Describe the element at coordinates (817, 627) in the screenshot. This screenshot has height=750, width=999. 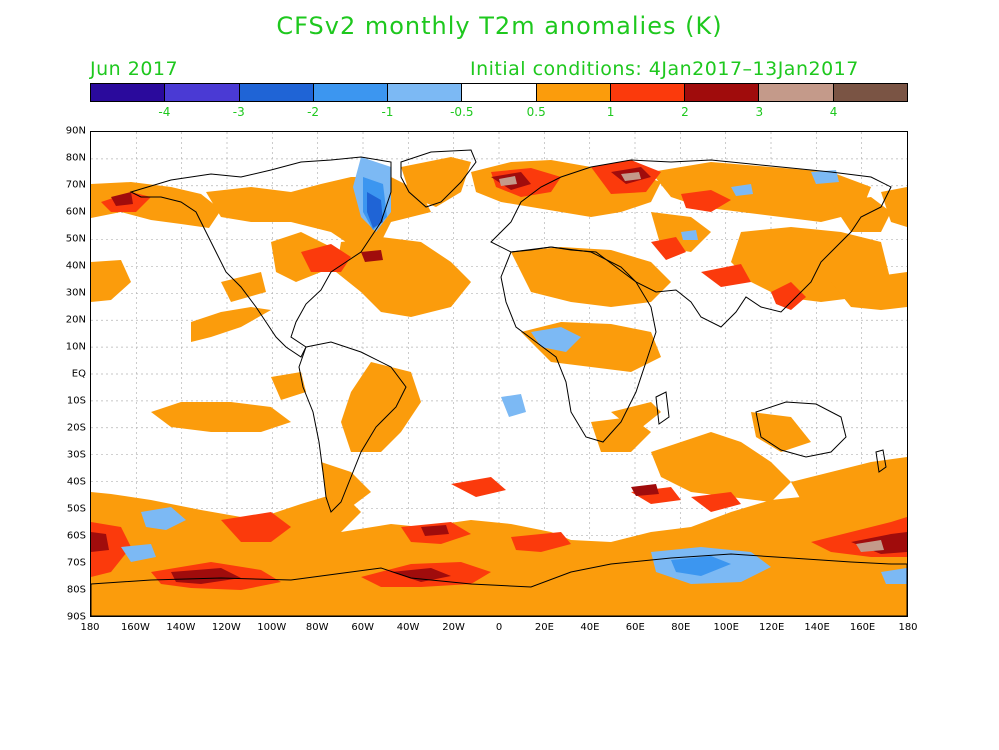
I see `longitude-label: 140E` at that location.